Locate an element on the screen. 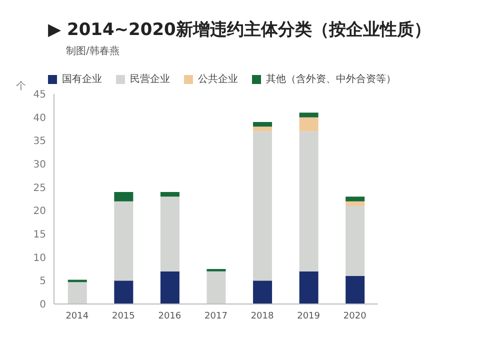 This screenshot has width=500, height=362. x-tick-label: 2017 is located at coordinates (216, 316).